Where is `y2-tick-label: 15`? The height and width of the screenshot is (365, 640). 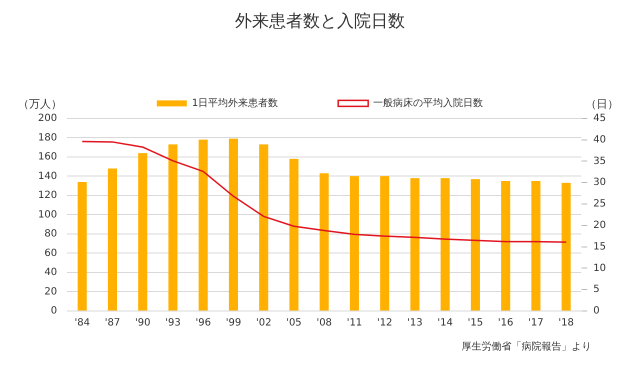 y2-tick-label: 15 is located at coordinates (599, 246).